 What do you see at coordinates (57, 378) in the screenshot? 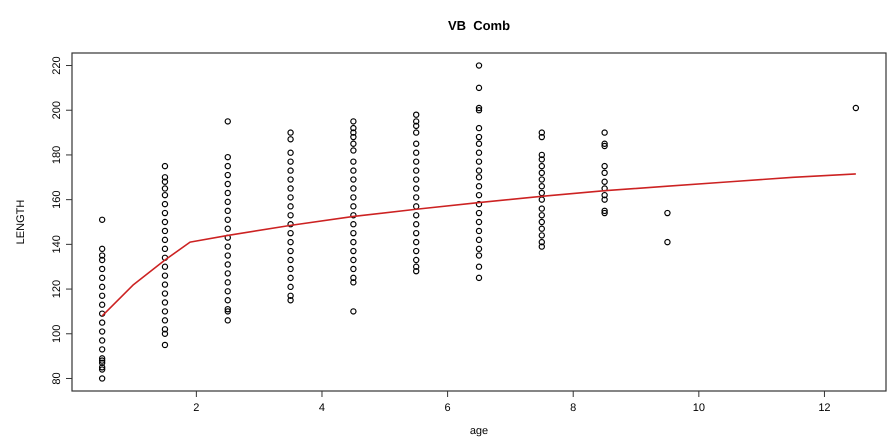
I see `y-tick-label: 80` at bounding box center [57, 378].